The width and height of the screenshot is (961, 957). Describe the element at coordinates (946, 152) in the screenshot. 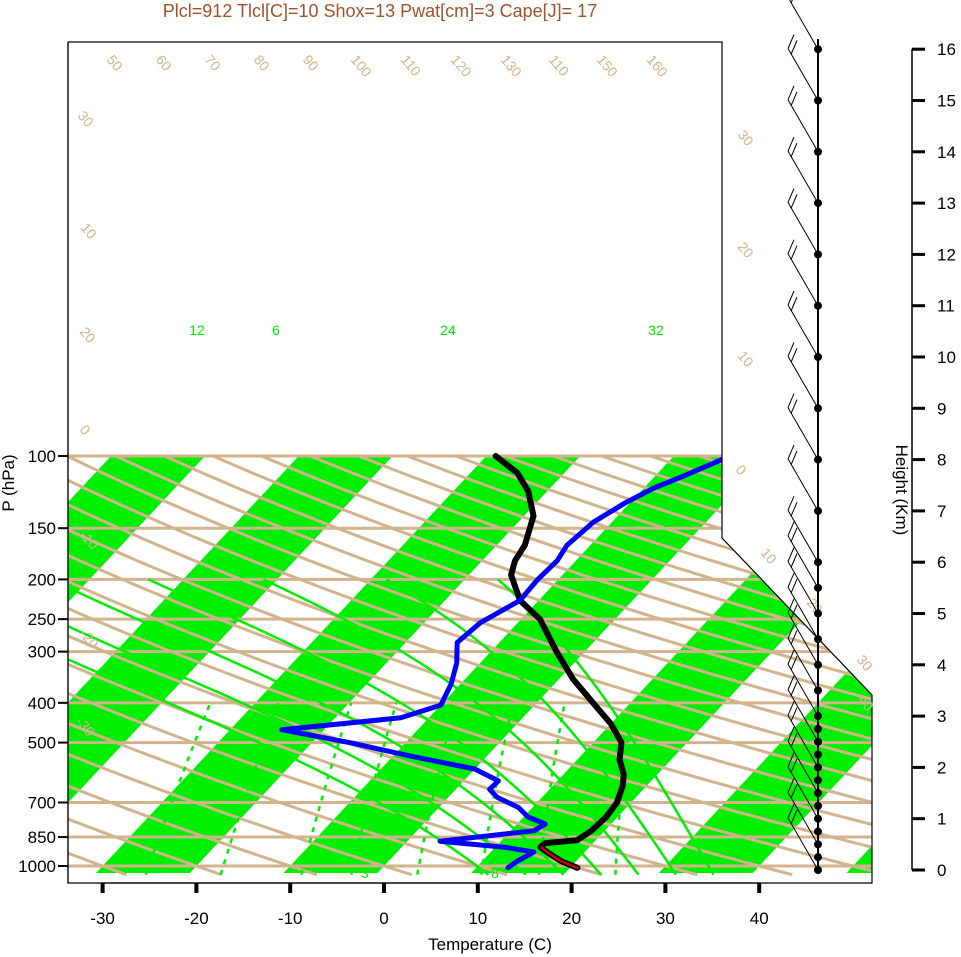

I see `height-tick-label: 14` at that location.